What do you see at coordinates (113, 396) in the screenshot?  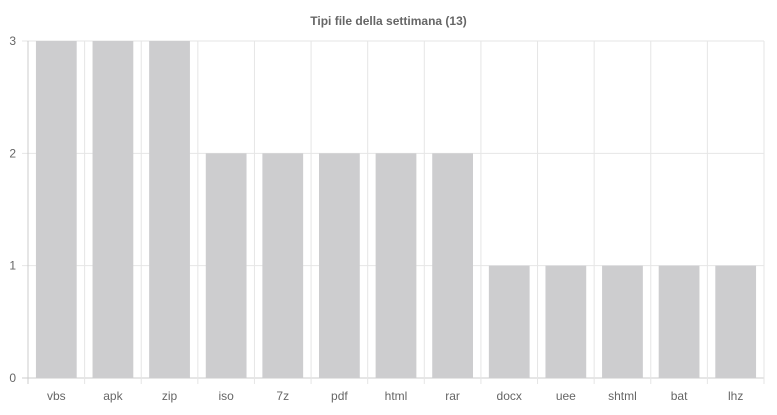 I see `x-tick-label-apk: apk` at bounding box center [113, 396].